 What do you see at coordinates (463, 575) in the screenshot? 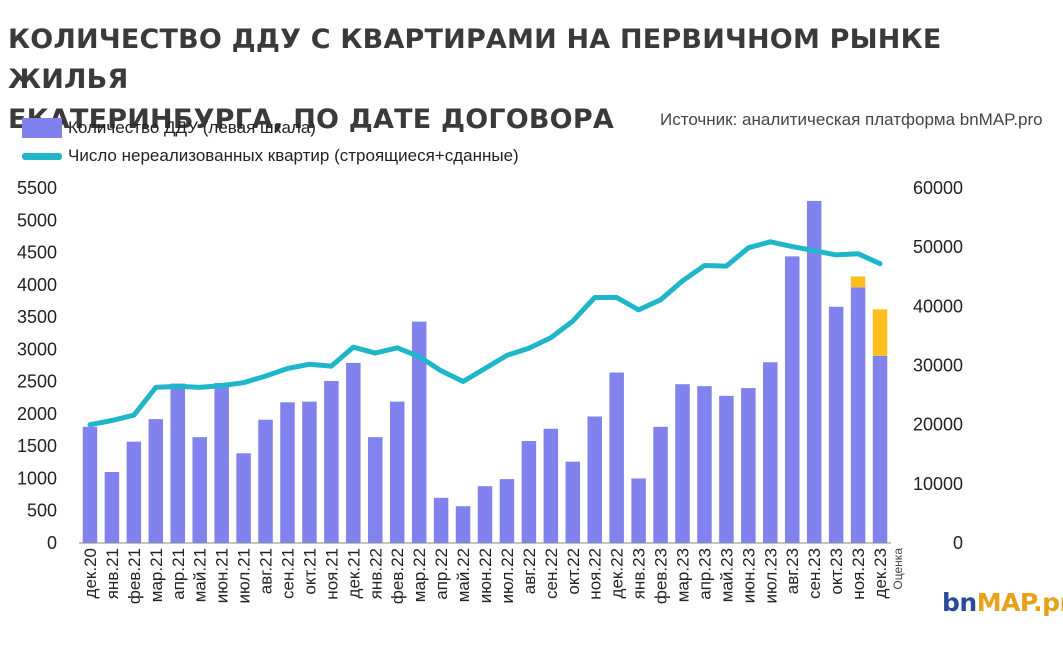
I see `x-tick-label: май.22` at bounding box center [463, 575].